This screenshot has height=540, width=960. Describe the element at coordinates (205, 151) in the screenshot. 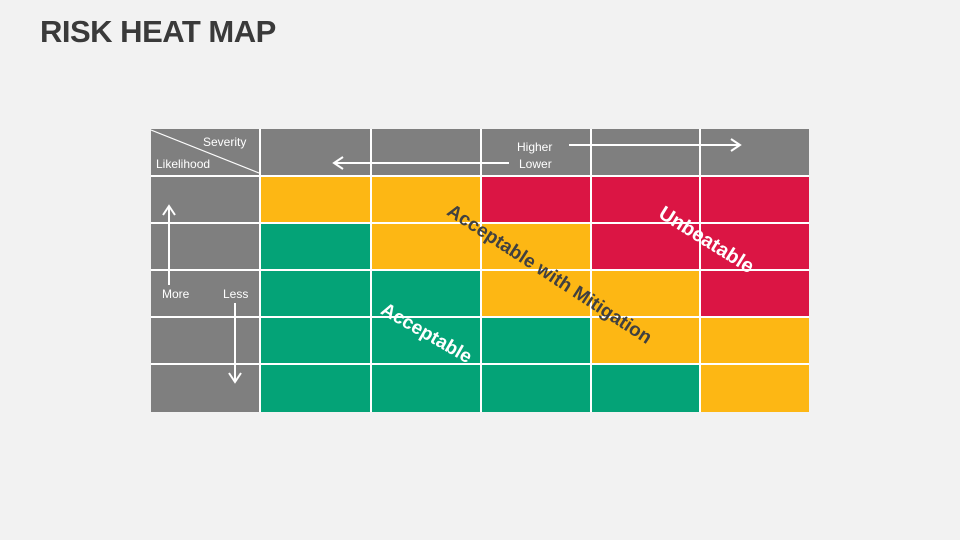

I see `corner-divider` at that location.